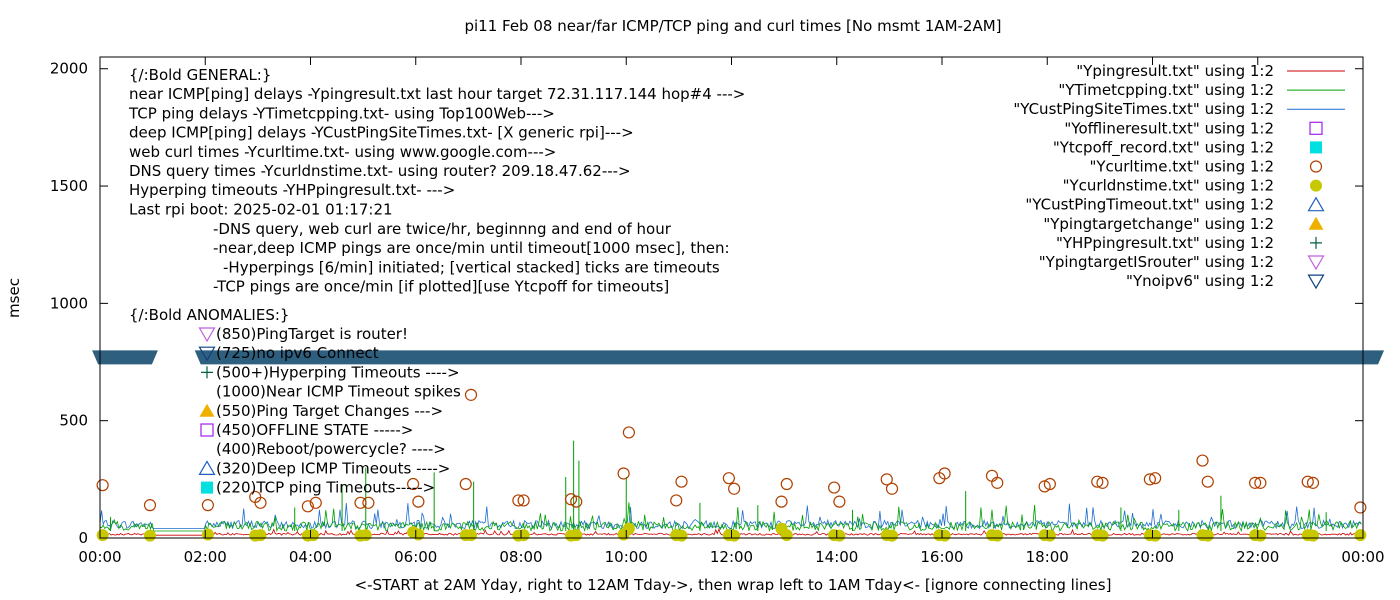  What do you see at coordinates (730, 517) in the screenshot?
I see `tcp-ping-series` at bounding box center [730, 517].